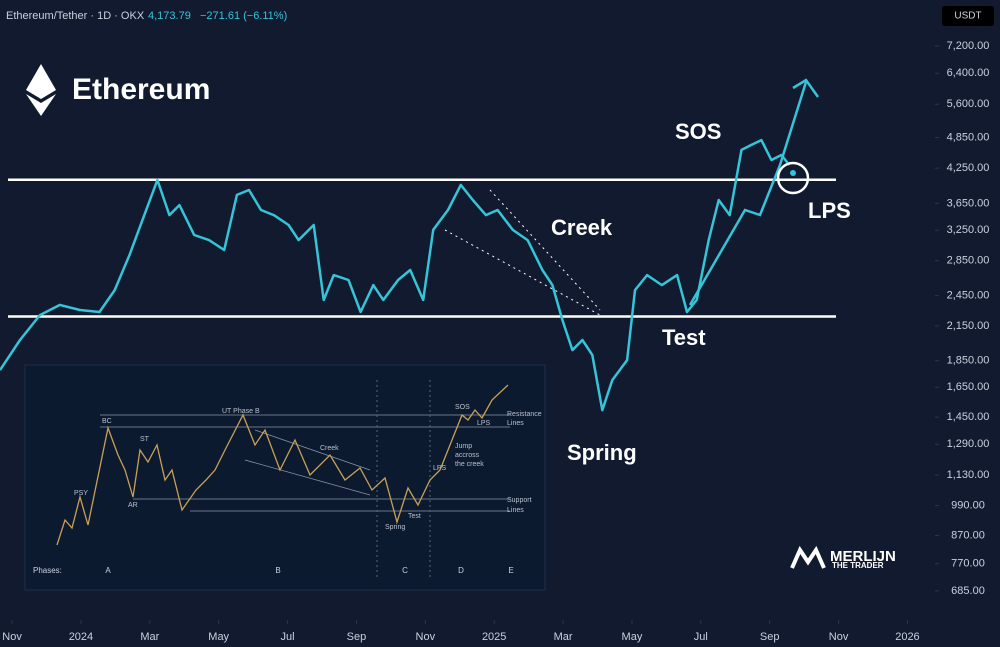 This screenshot has height=647, width=1000. What do you see at coordinates (133, 505) in the screenshot?
I see `inset-label: AR` at bounding box center [133, 505].